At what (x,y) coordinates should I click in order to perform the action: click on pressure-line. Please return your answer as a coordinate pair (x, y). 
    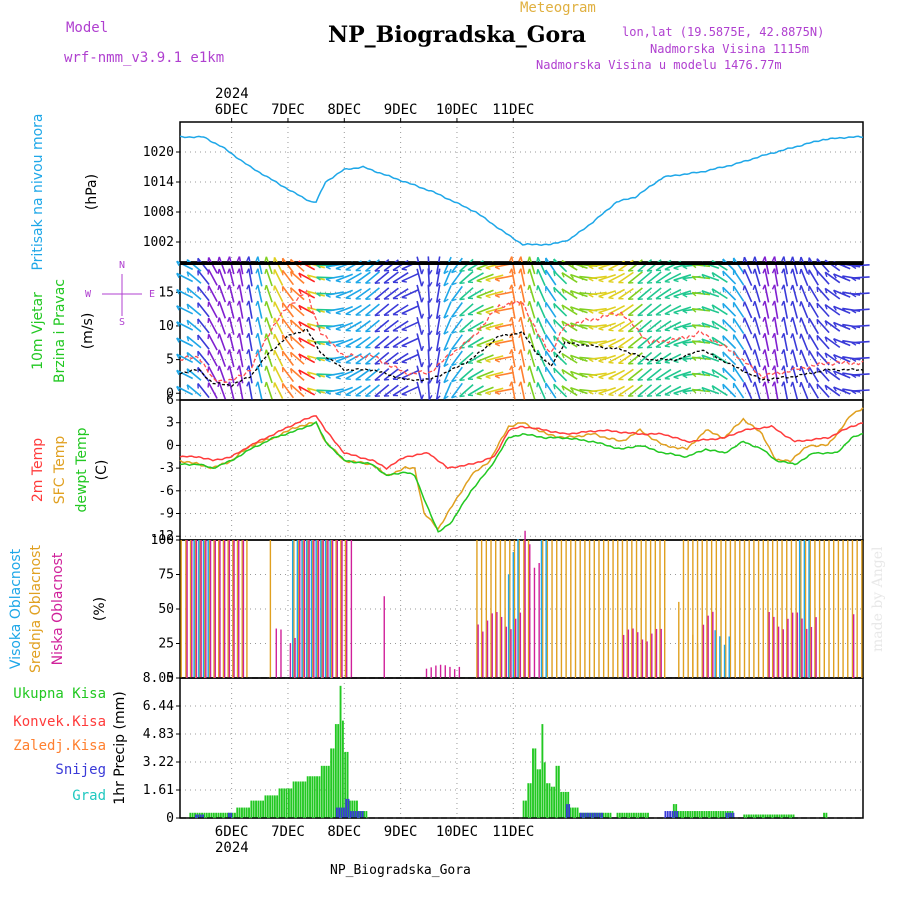
    Looking at the image, I should click on (521, 190).